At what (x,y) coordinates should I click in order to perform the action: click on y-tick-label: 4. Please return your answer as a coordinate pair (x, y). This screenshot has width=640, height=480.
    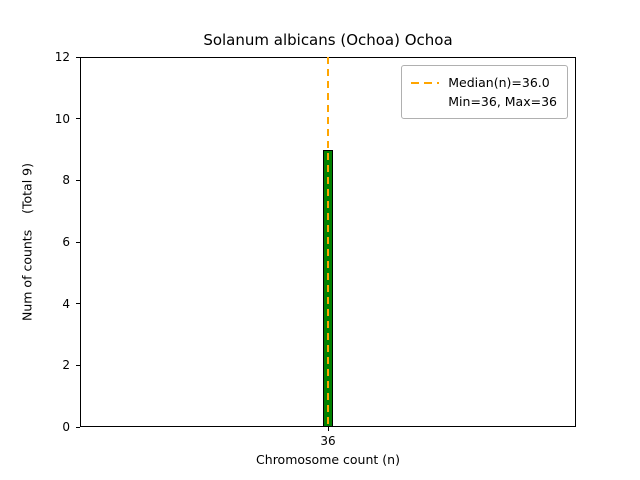
    Looking at the image, I should click on (66, 303).